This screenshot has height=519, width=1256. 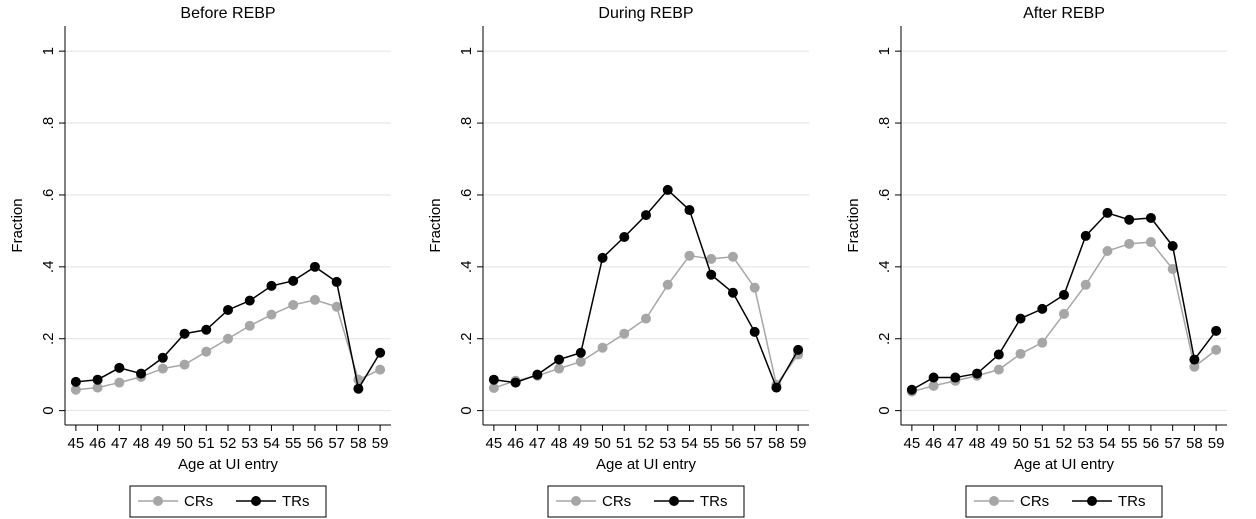 I want to click on y-tick-label: .4, so click(x=884, y=267).